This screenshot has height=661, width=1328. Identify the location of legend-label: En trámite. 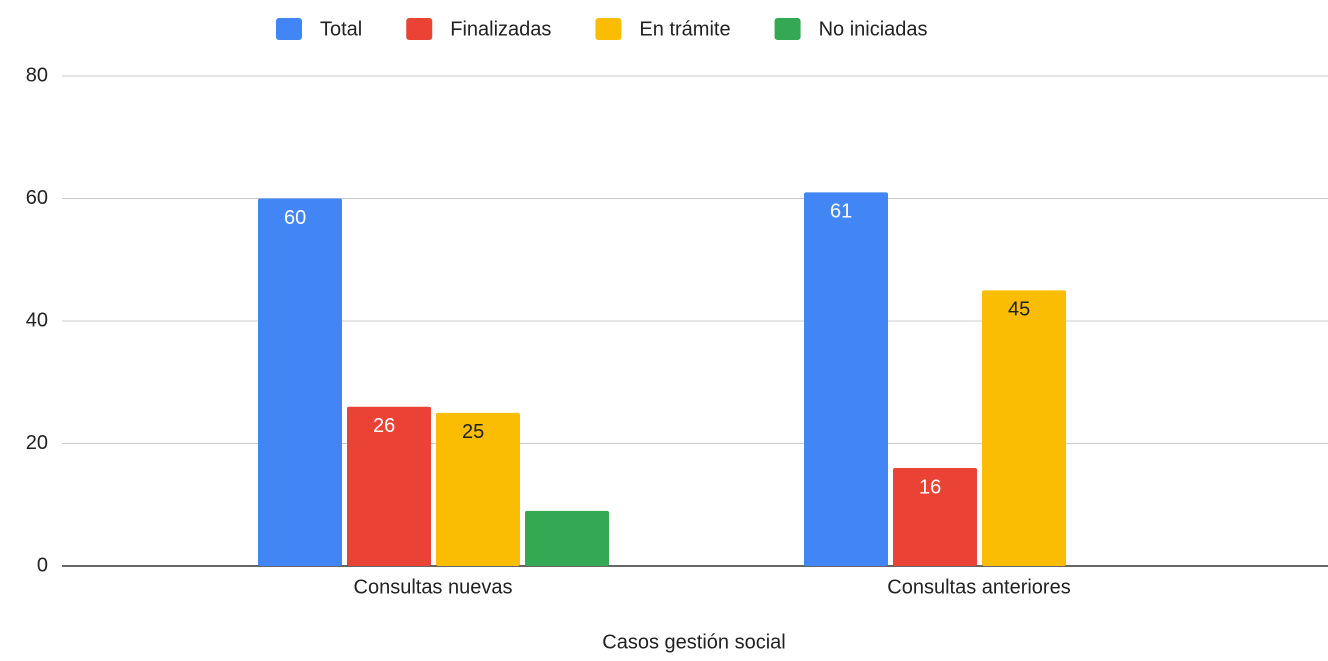
(684, 29).